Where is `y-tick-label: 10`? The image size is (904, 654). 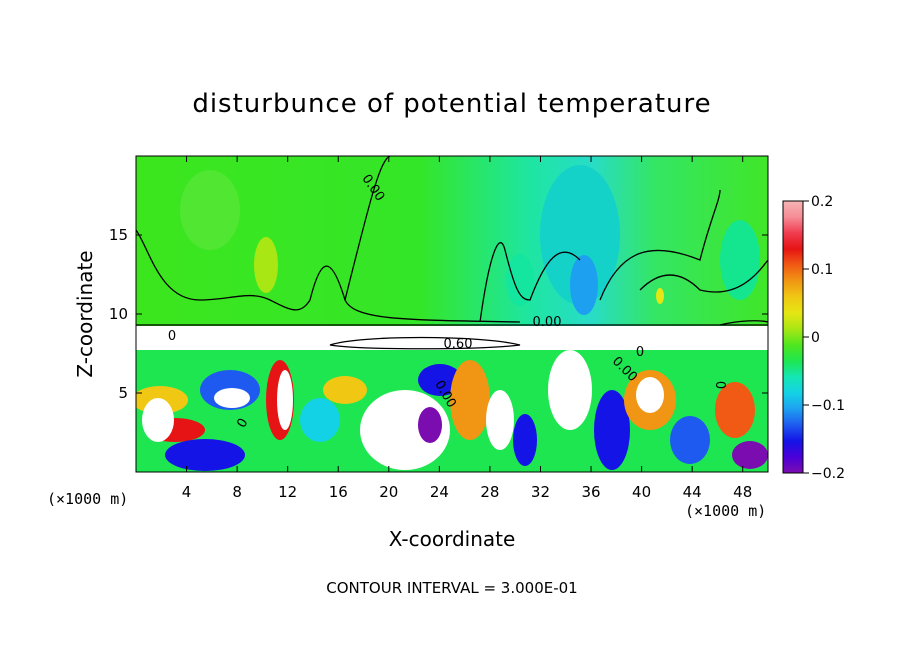 y-tick-label: 10 is located at coordinates (118, 314).